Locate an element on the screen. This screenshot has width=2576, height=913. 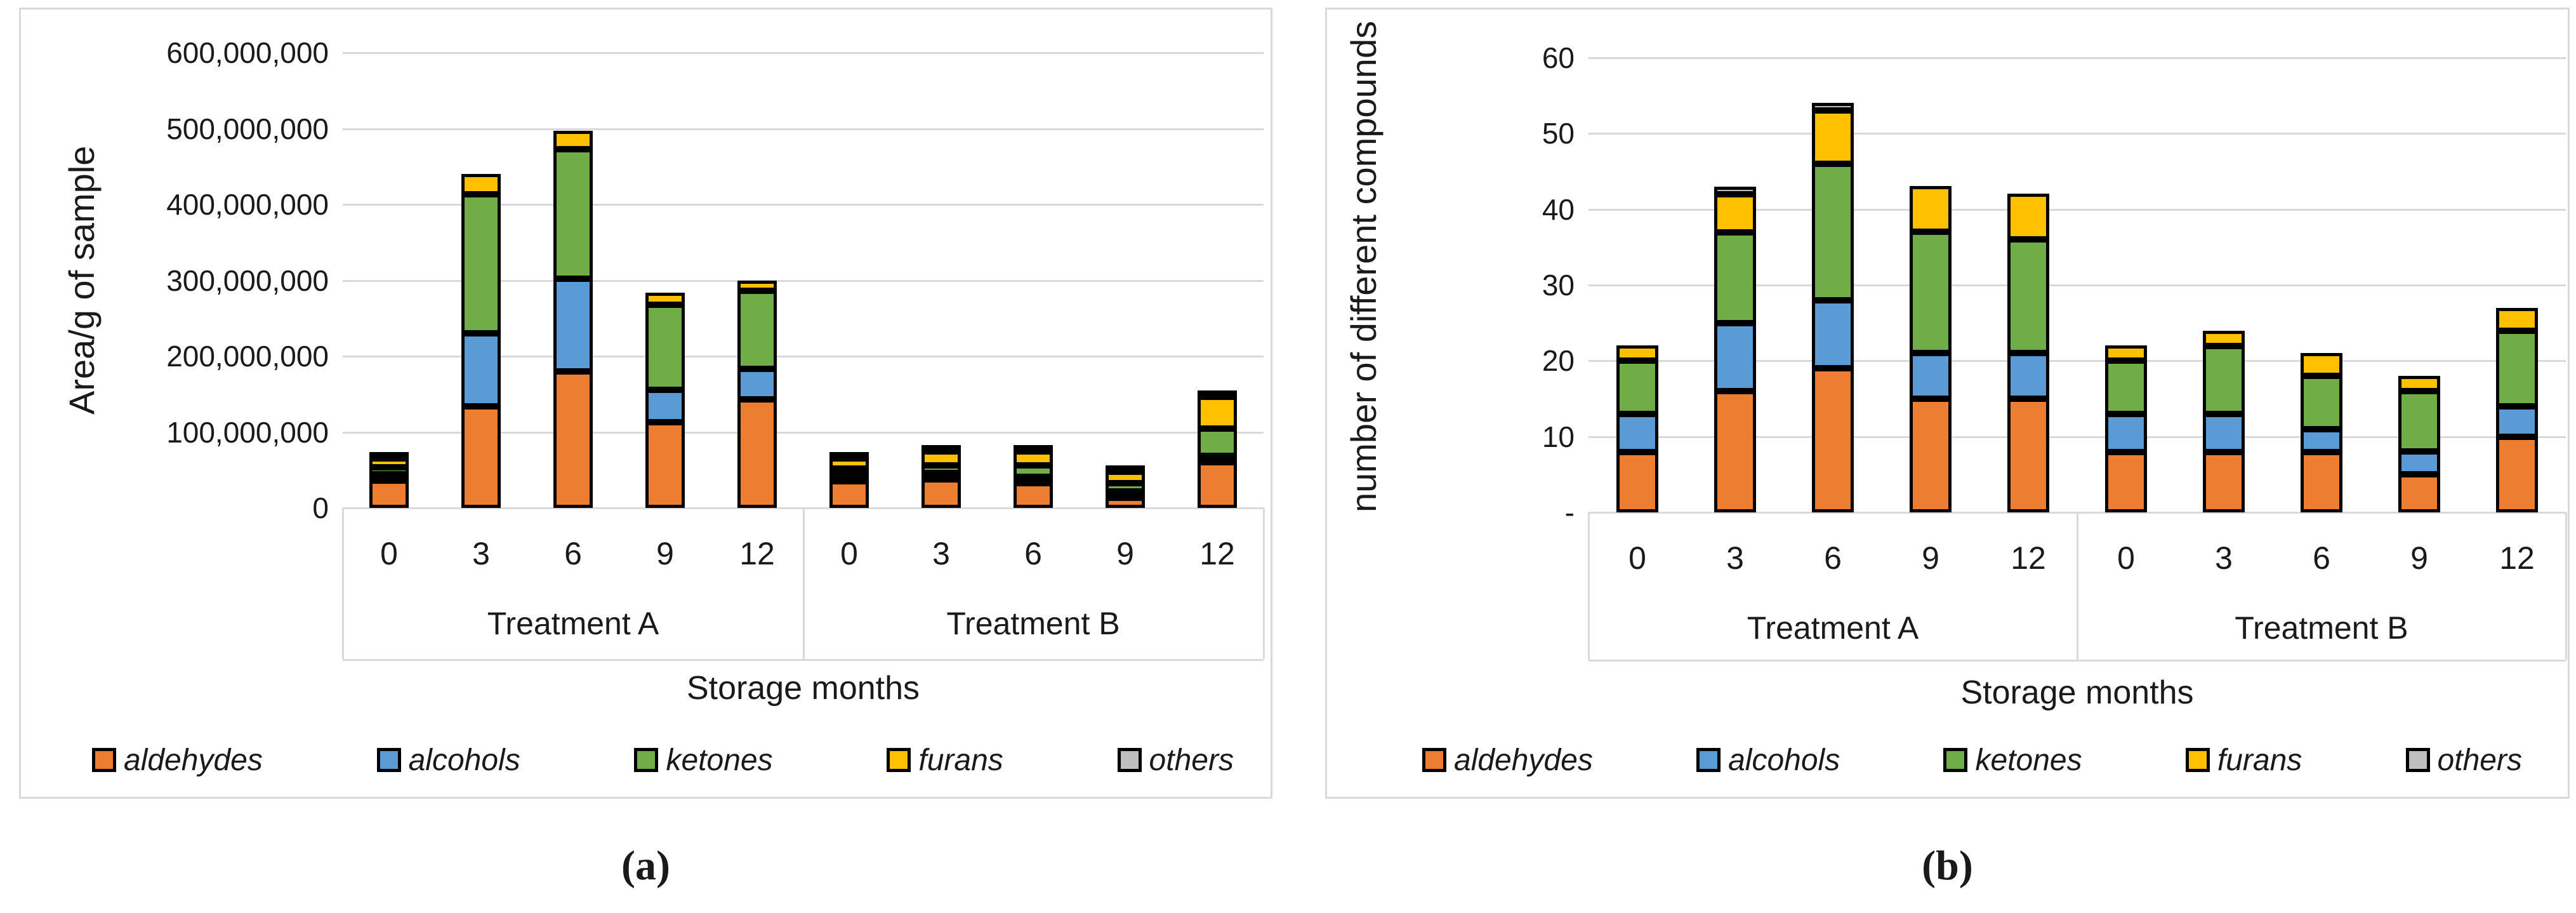
y-tick-label: 10 is located at coordinates (1558, 436).